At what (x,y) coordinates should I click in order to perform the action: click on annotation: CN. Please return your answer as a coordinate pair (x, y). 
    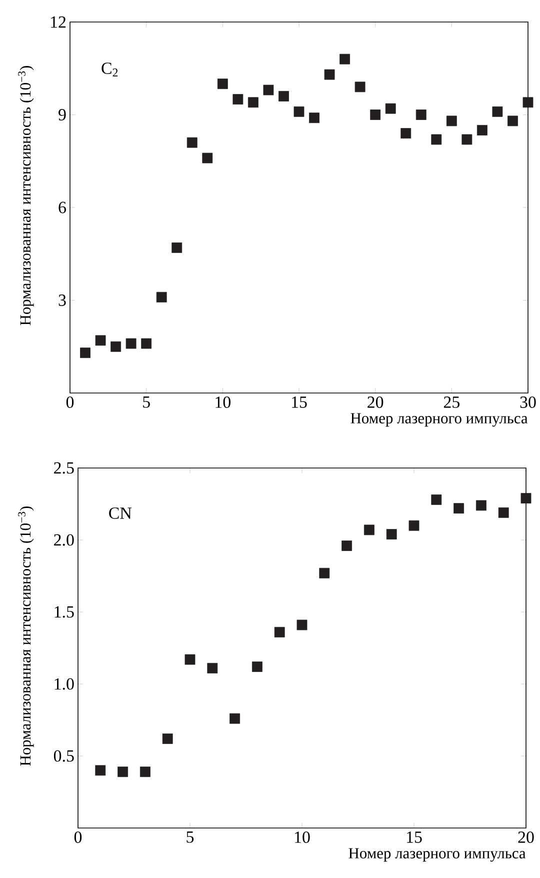
    Looking at the image, I should click on (120, 513).